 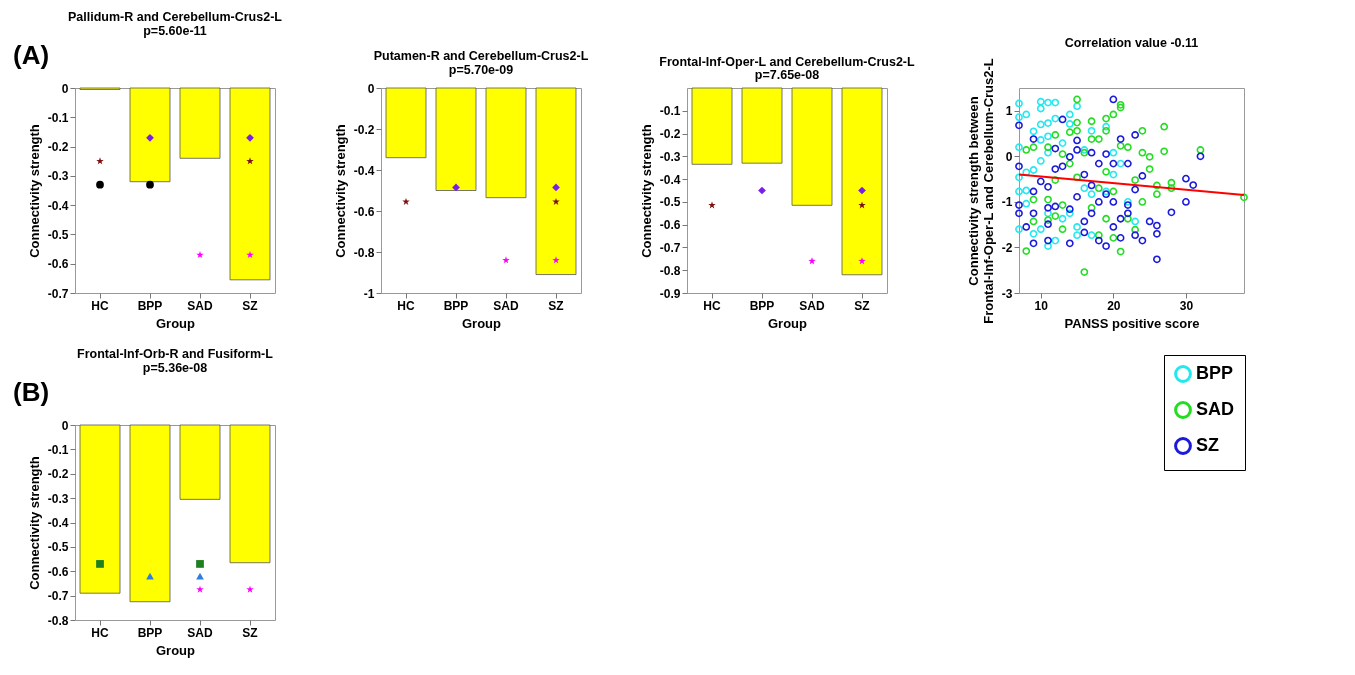 I want to click on y-axis-title: Connectivity strength, so click(x=34, y=191).